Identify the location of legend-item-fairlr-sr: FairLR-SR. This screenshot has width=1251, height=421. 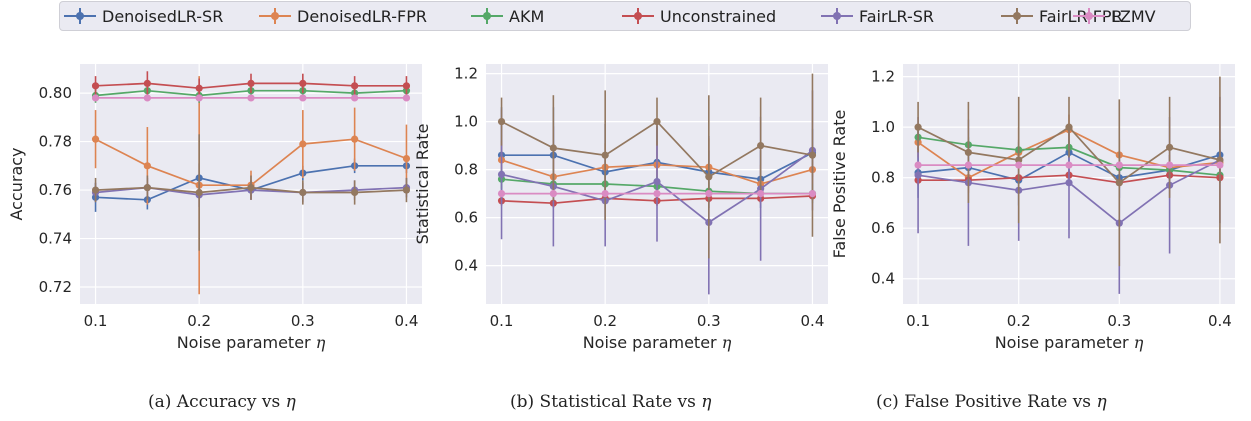
(877, 16).